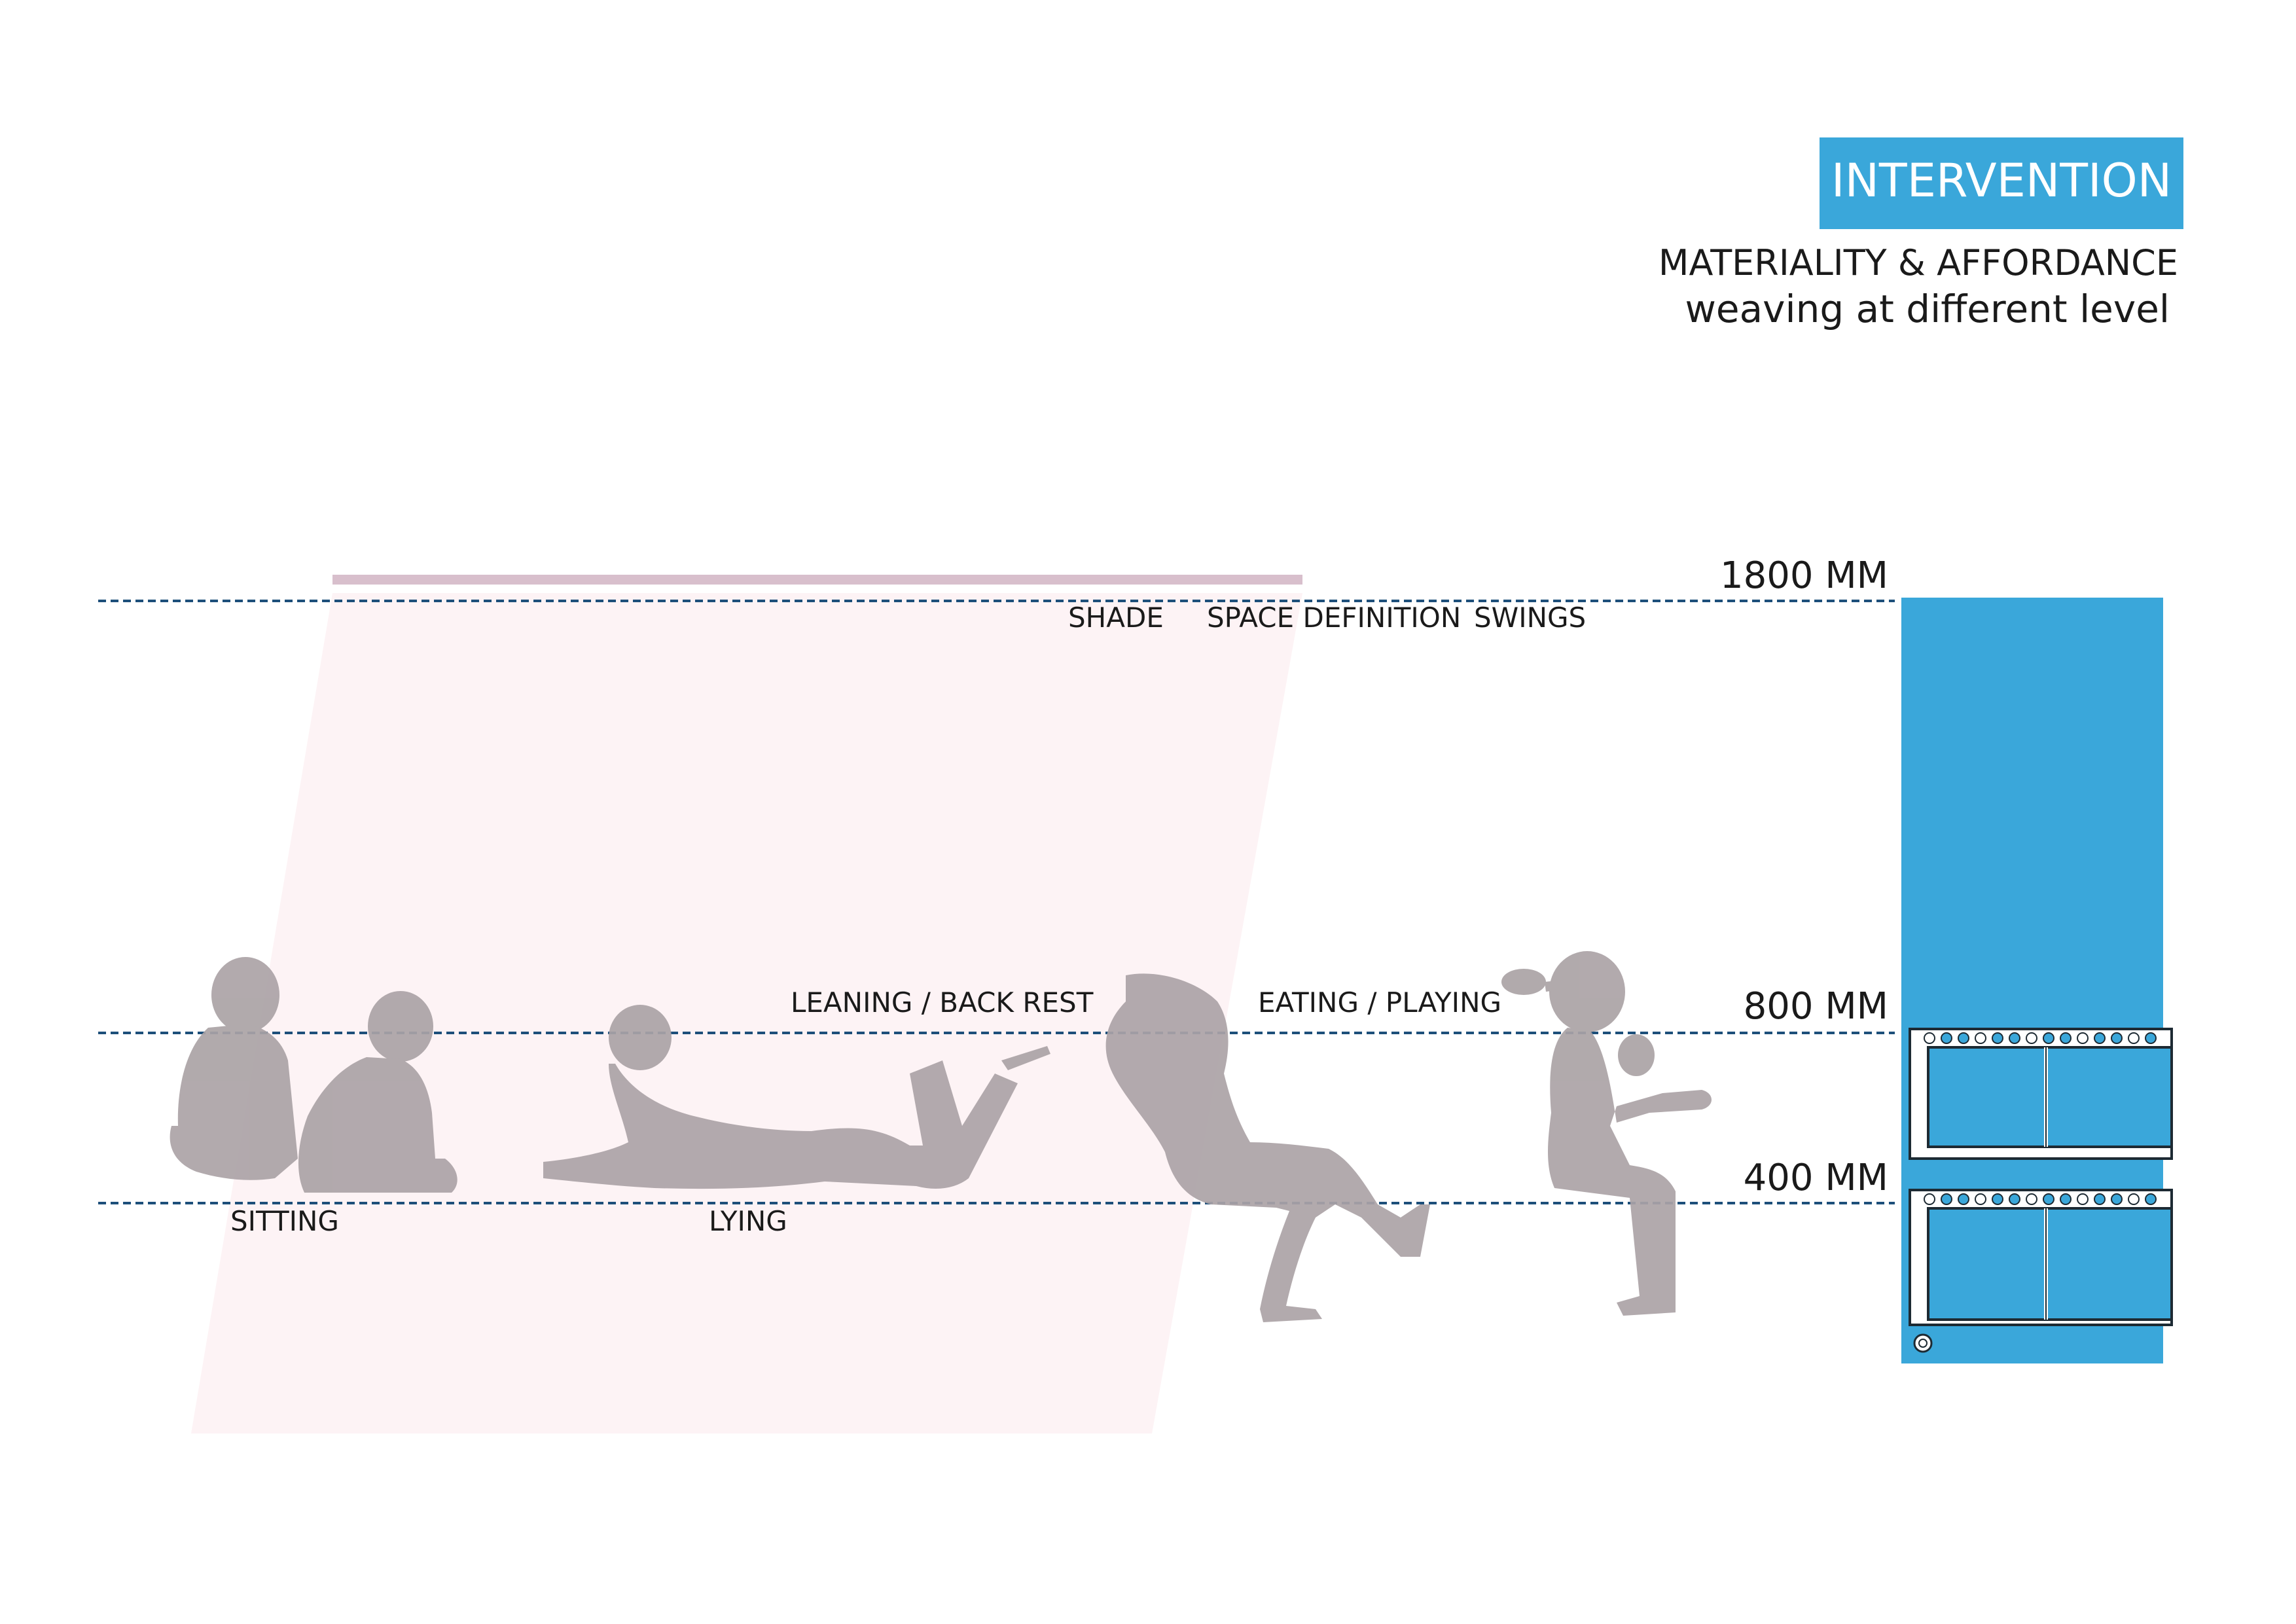 Image resolution: width=2296 pixels, height=1624 pixels. I want to click on subtitle-weaving: weaving at different level, so click(1927, 309).